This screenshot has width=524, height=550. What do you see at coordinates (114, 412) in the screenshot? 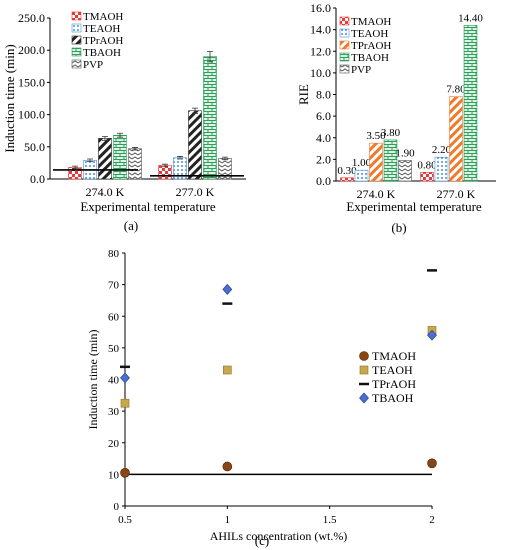
I see `y-tick-label: 30` at bounding box center [114, 412].